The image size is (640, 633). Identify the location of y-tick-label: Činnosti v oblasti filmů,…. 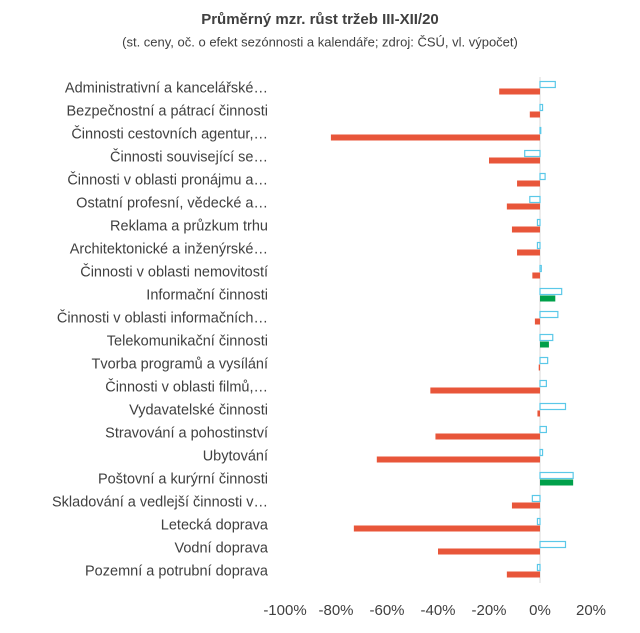
(186, 386).